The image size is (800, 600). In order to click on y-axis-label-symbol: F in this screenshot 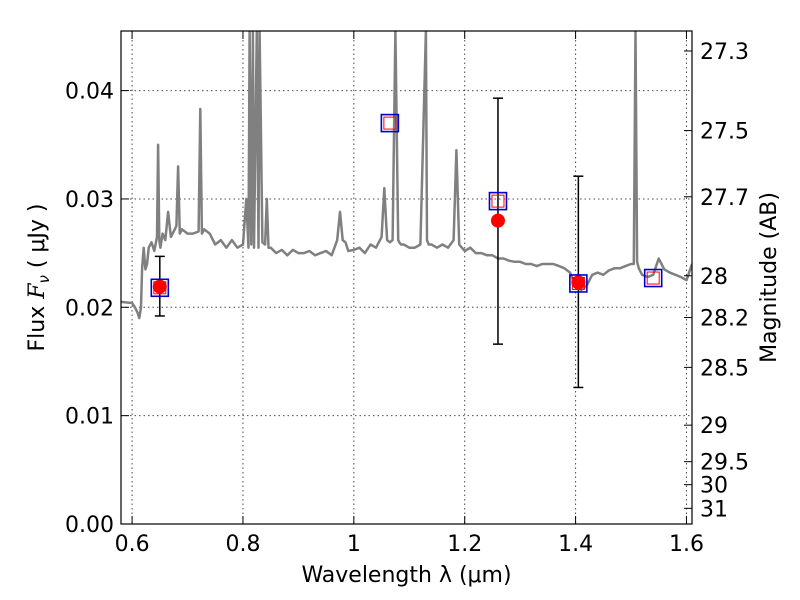, I will do `click(37, 291)`.